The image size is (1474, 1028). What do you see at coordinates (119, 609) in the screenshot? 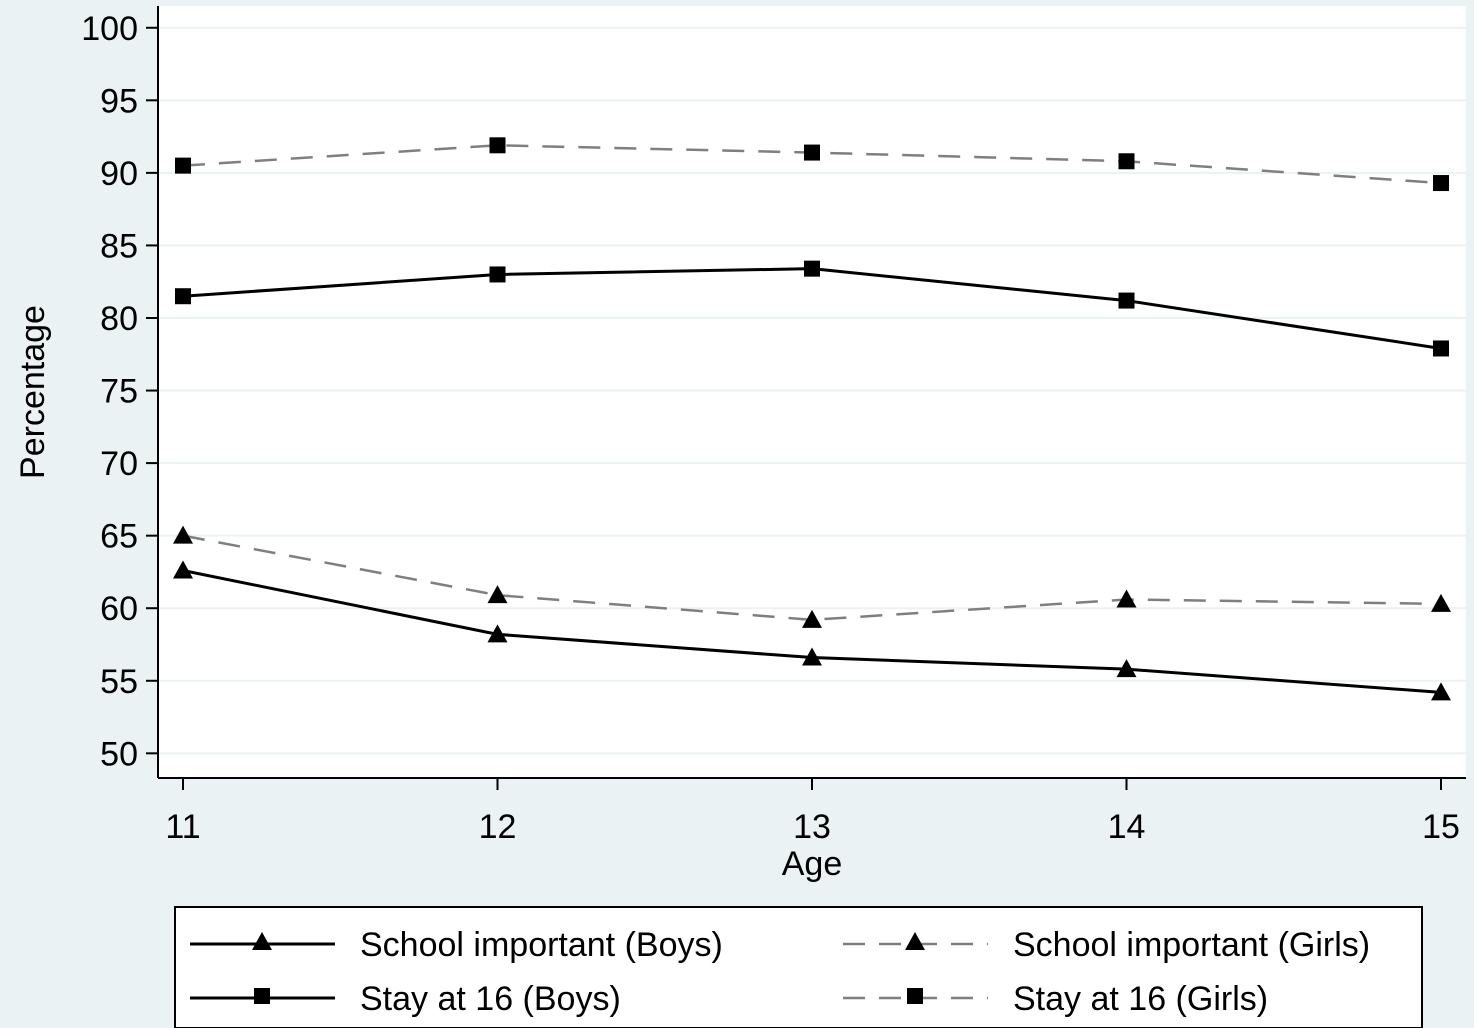
I see `y-tick-label: 60` at bounding box center [119, 609].